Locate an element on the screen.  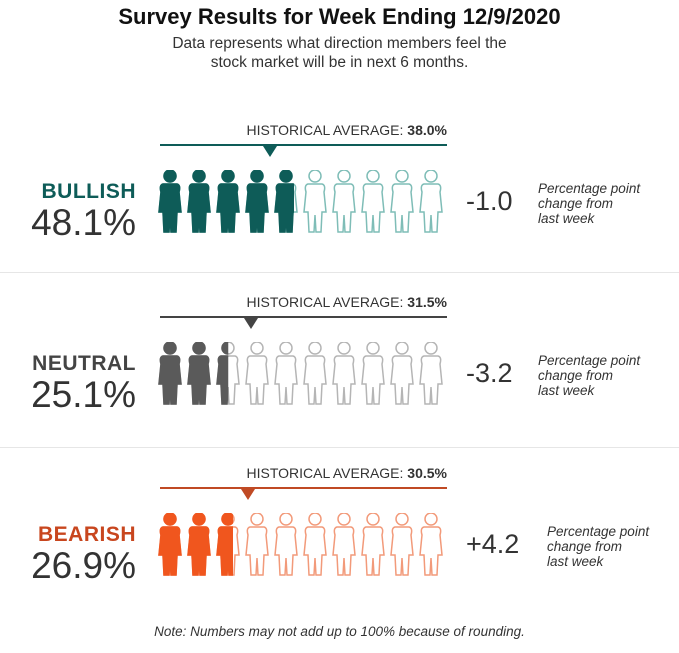
subtitle-line-2: stock market will be in next 6 months. is located at coordinates (339, 62).